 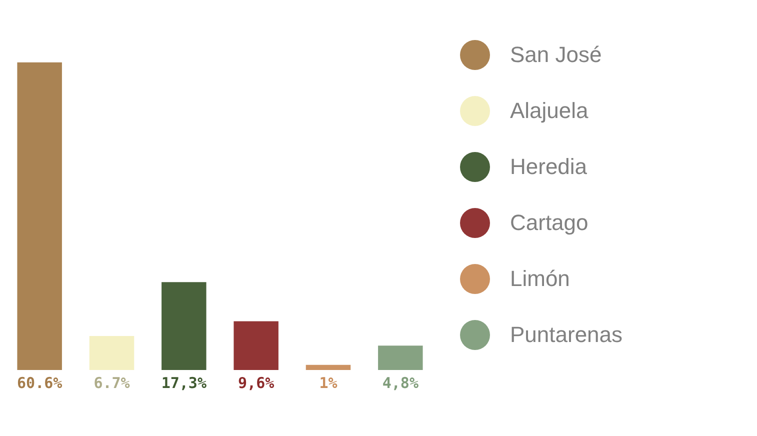 What do you see at coordinates (112, 383) in the screenshot?
I see `data-label: 6.7%` at bounding box center [112, 383].